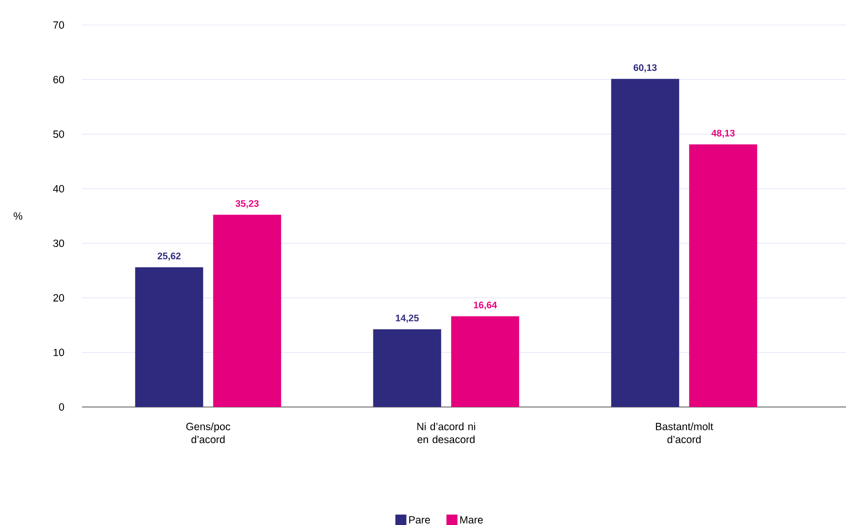  Describe the element at coordinates (58, 298) in the screenshot. I see `y-tick-label: 20` at that location.